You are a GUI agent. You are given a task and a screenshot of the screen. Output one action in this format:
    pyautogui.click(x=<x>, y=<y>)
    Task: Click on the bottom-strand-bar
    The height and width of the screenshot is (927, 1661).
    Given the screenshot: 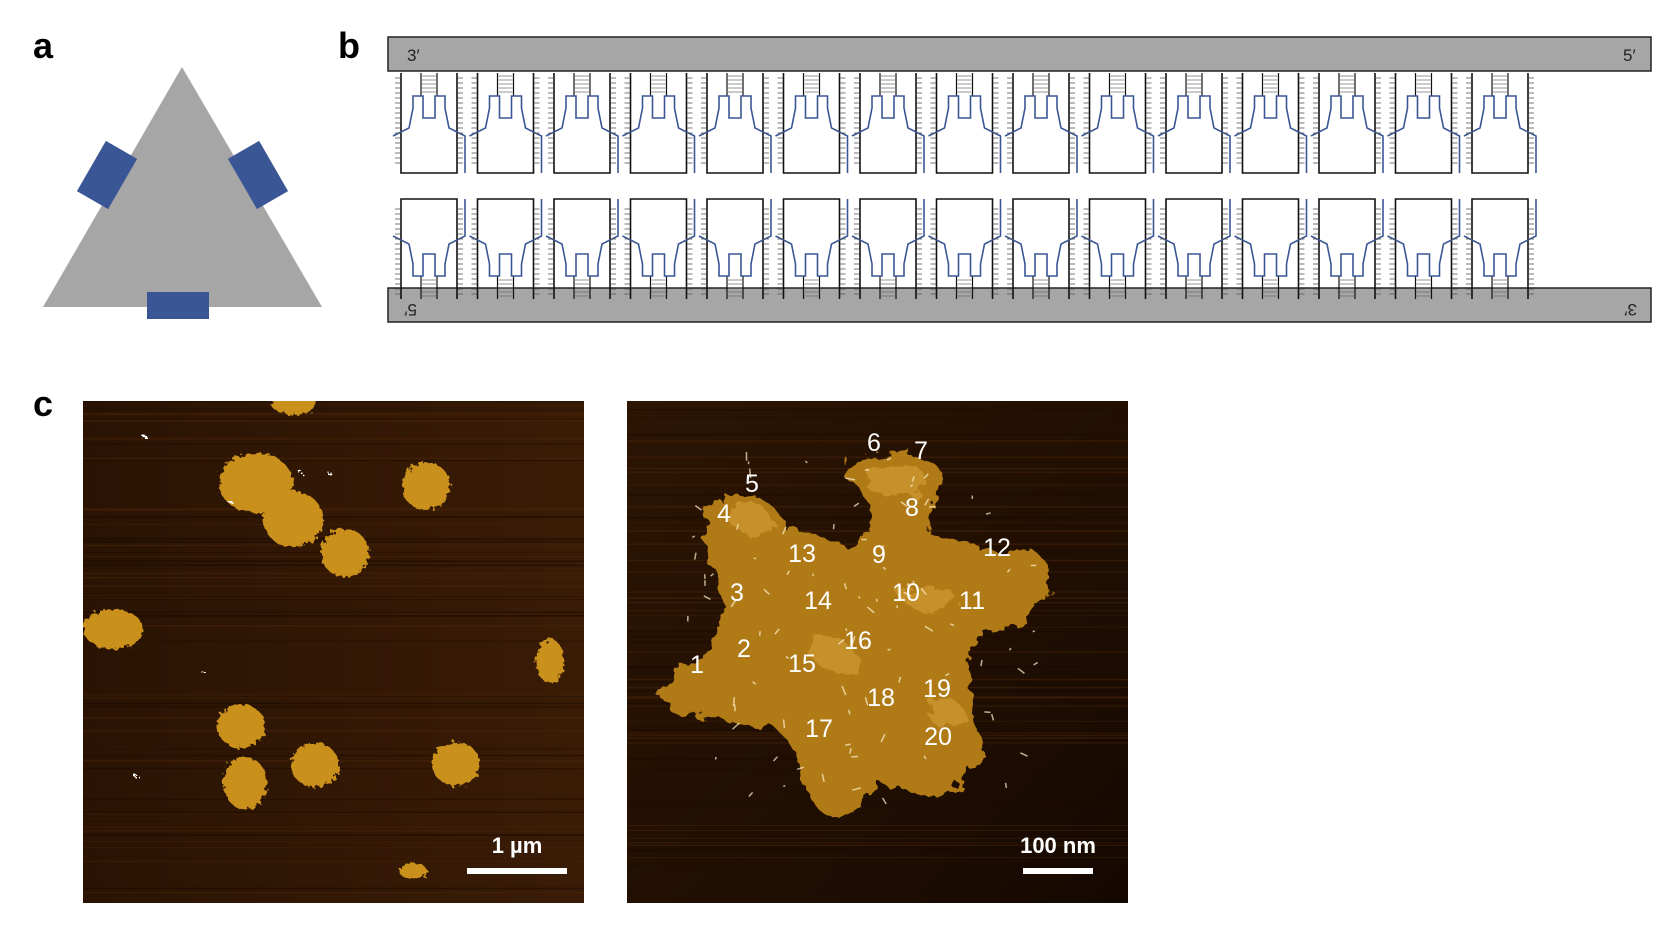 What is the action you would take?
    pyautogui.click(x=1019, y=305)
    